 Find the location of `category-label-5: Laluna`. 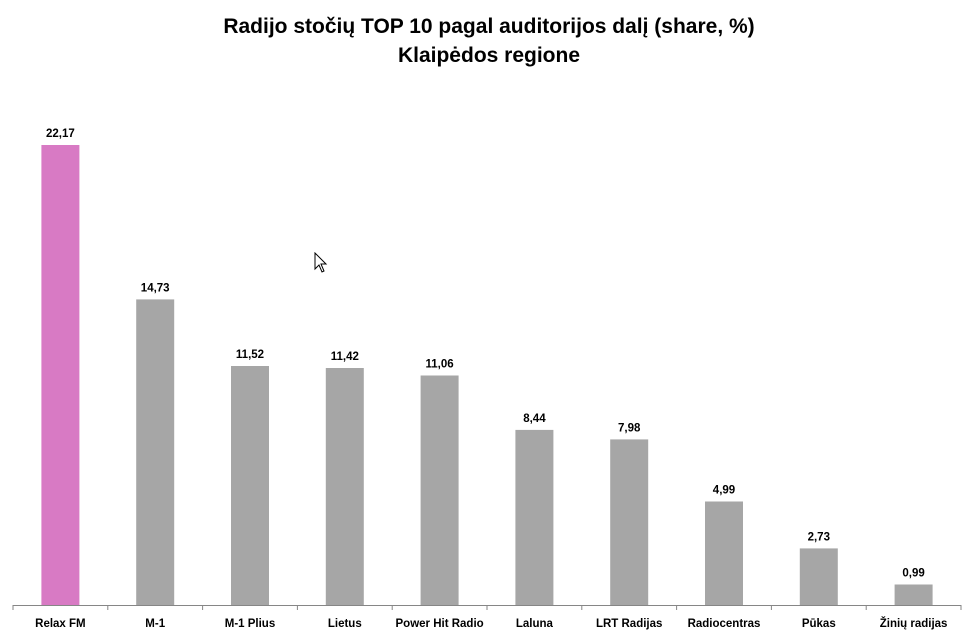

category-label-5: Laluna is located at coordinates (535, 624).